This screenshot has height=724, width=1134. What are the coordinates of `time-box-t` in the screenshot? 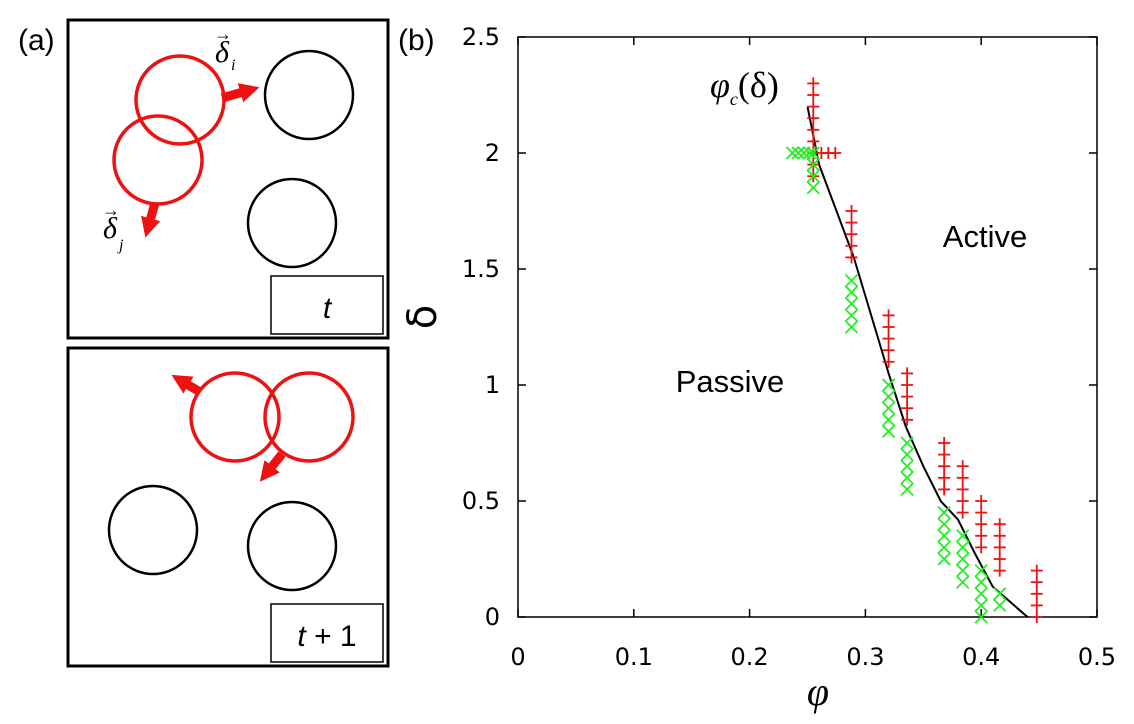 It's located at (327, 305).